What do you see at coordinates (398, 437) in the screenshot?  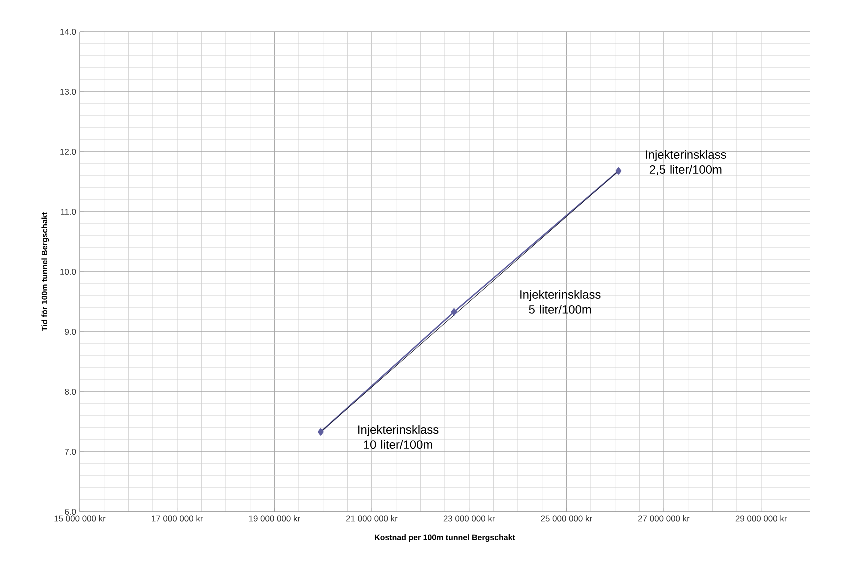 I see `annotation: Injekterinsklass 10 liter/100m` at bounding box center [398, 437].